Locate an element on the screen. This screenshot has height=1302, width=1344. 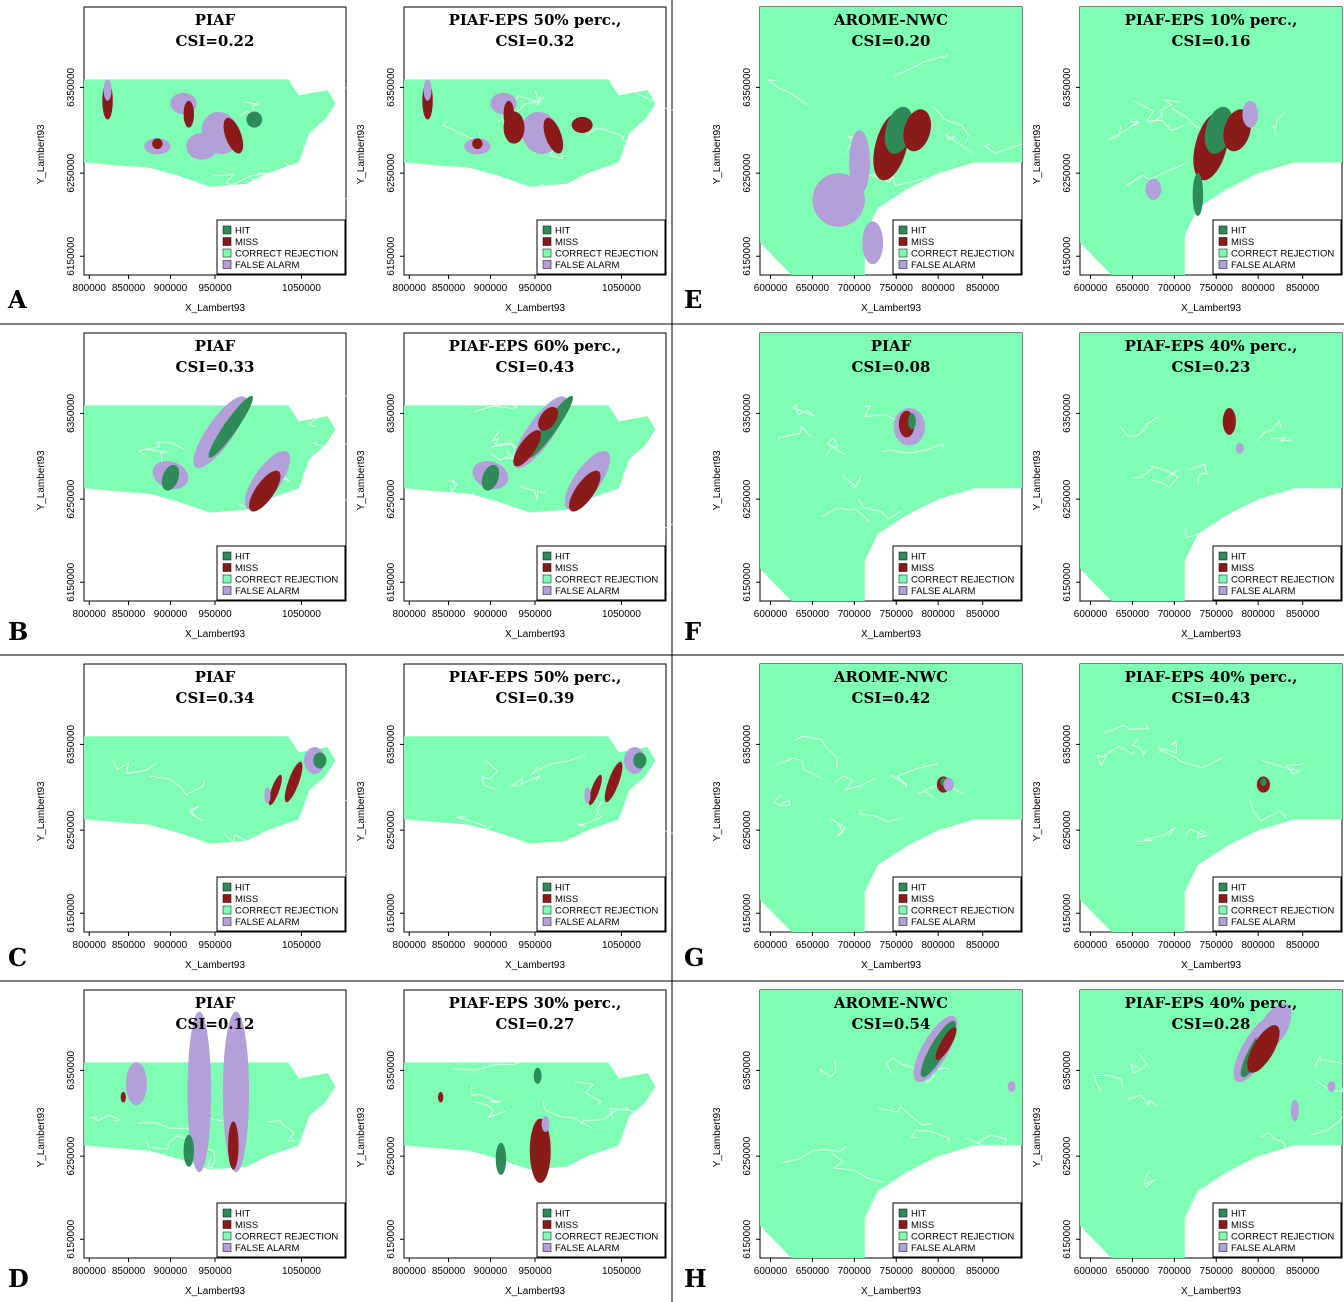
csi-score: CSI=0.33 is located at coordinates (215, 367).